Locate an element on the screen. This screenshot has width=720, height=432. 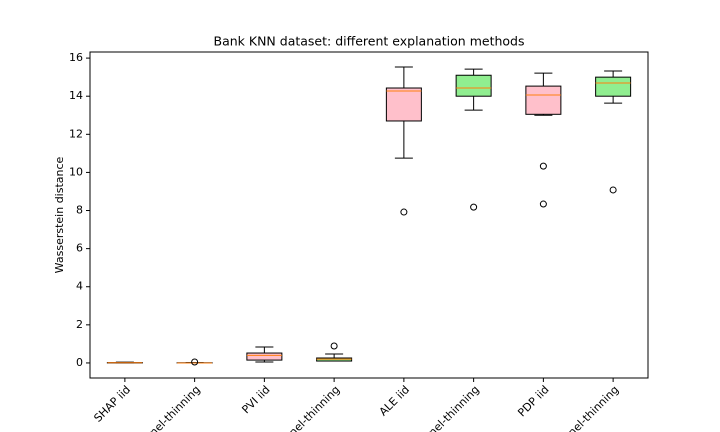
x-tick-label: ALE iid is located at coordinates (394, 400).